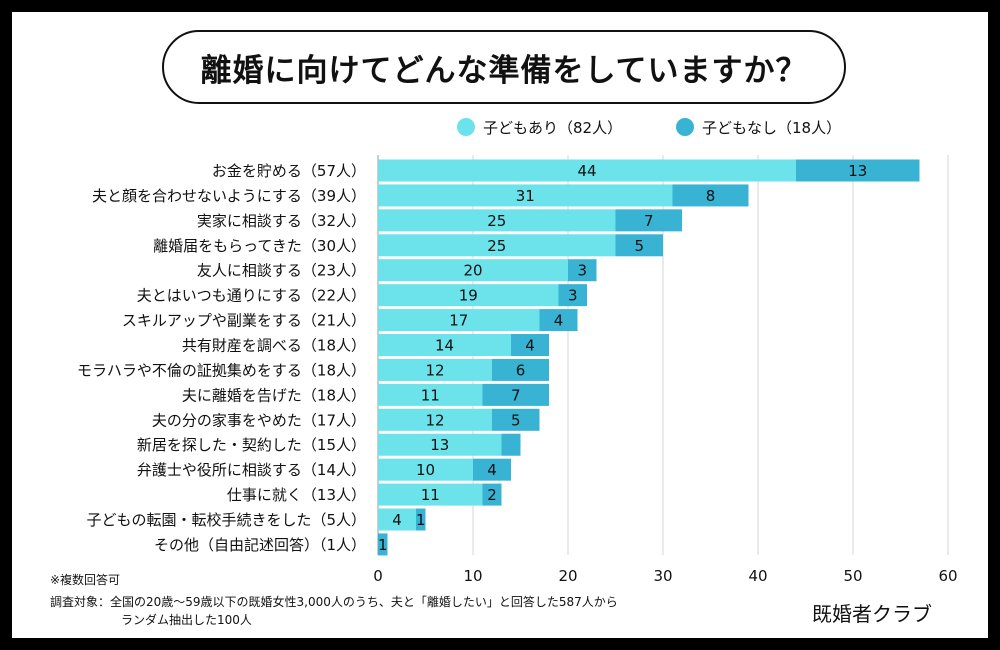  What do you see at coordinates (757, 576) in the screenshot?
I see `x-tick-label: 40` at bounding box center [757, 576].